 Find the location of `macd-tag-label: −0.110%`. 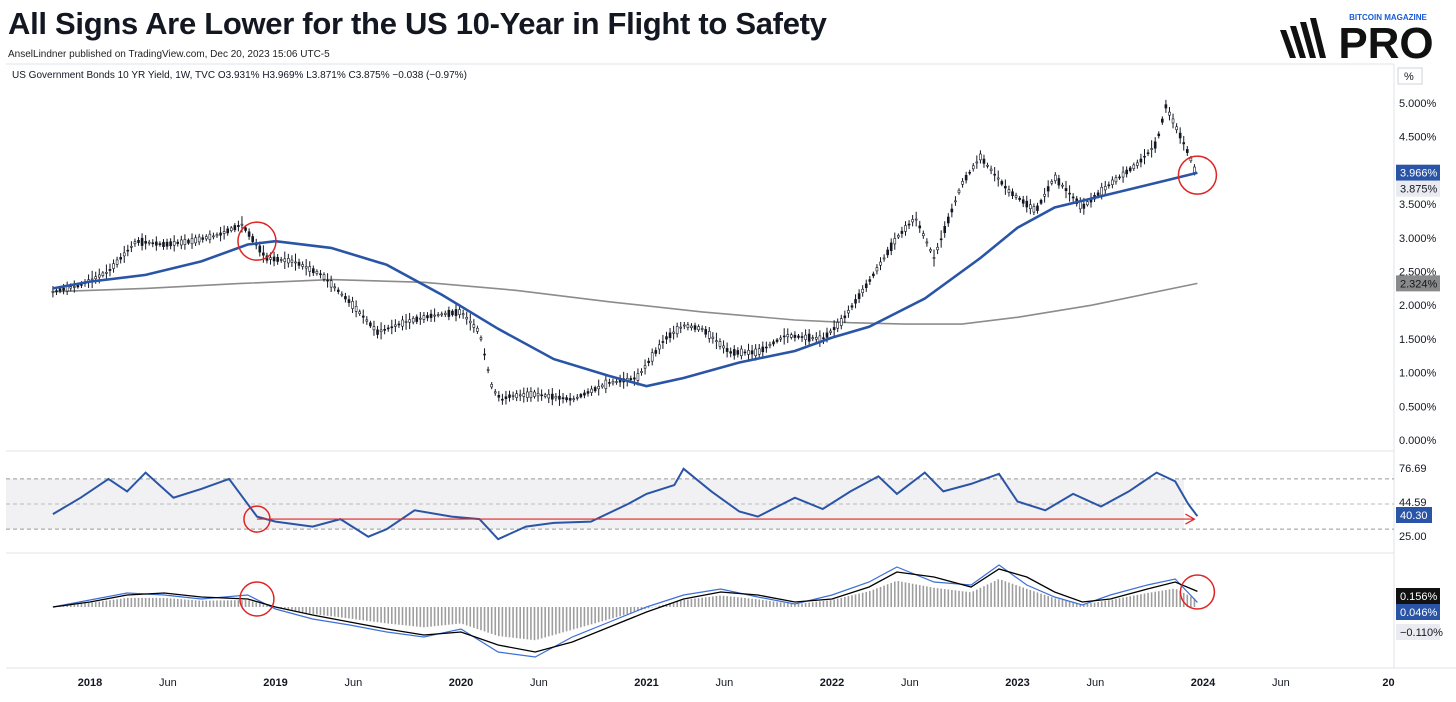

macd-tag-label: −0.110% is located at coordinates (1421, 633).